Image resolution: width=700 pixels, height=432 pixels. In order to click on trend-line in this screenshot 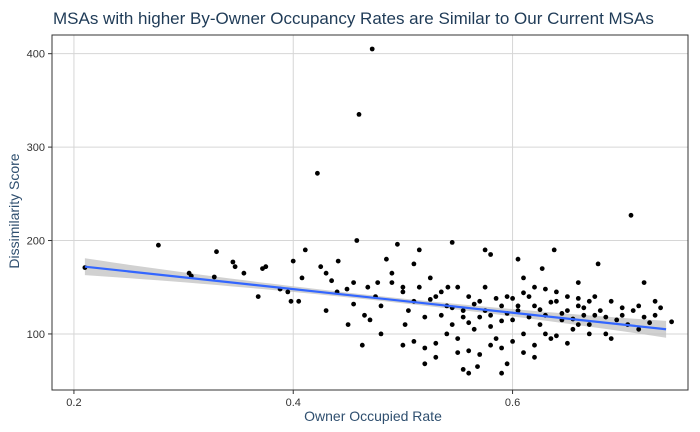, I will do `click(375, 298)`.